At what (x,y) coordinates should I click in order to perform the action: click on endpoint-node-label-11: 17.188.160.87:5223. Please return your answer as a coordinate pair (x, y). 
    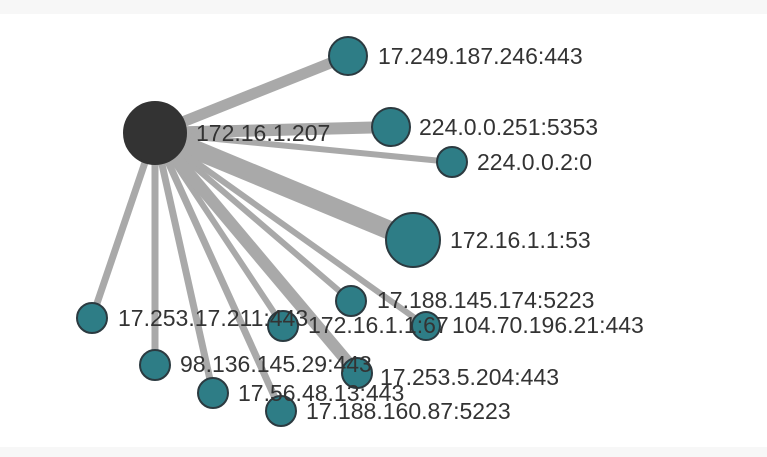
    Looking at the image, I should click on (408, 411).